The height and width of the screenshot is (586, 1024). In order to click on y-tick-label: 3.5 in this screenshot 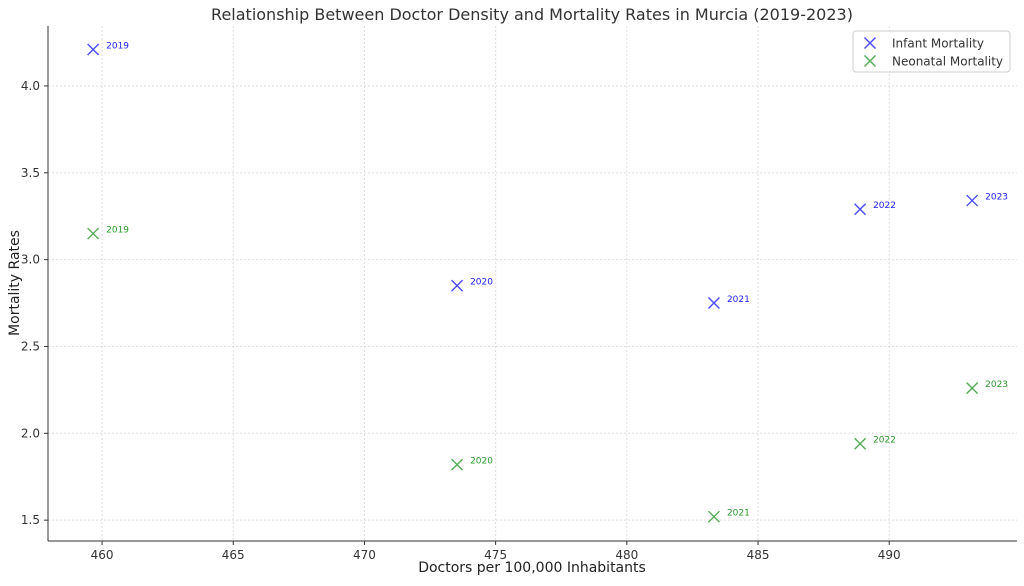, I will do `click(30, 173)`.